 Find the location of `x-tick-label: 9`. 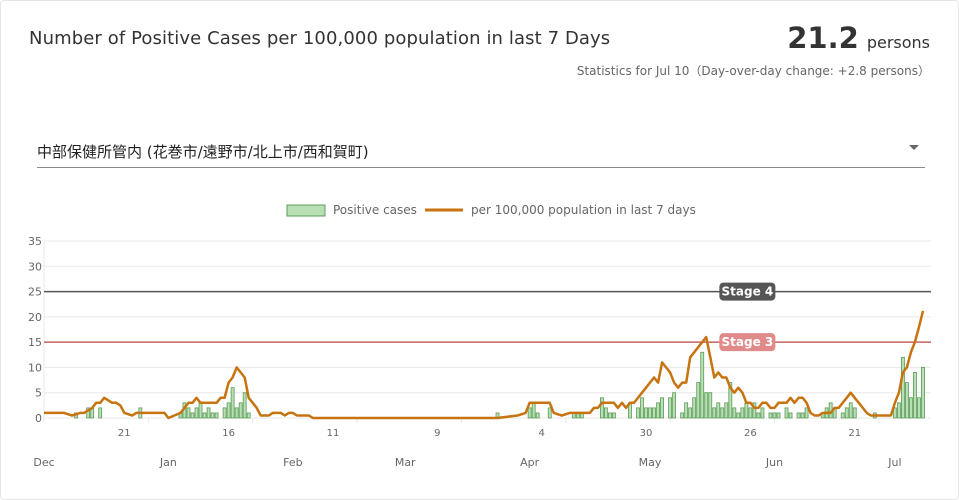

x-tick-label: 9 is located at coordinates (437, 433).